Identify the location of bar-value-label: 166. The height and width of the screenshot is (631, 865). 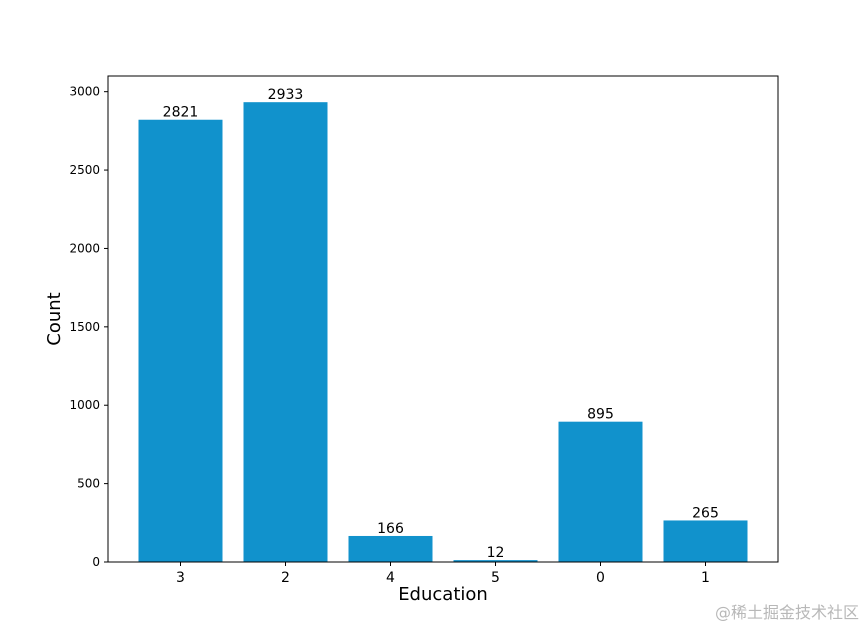
(390, 529).